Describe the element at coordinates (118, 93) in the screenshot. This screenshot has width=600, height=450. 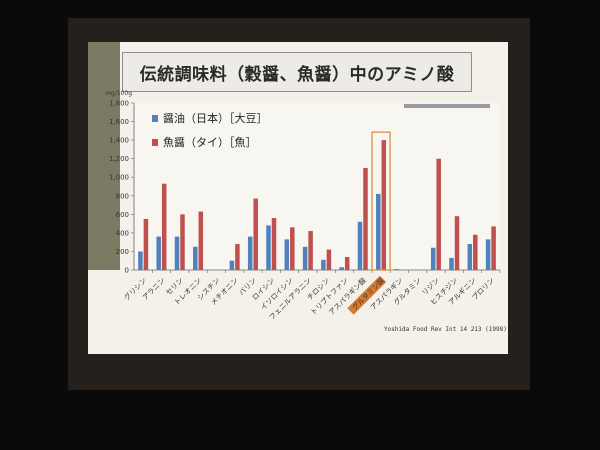
I see `y-axis-unit: mg/100g` at that location.